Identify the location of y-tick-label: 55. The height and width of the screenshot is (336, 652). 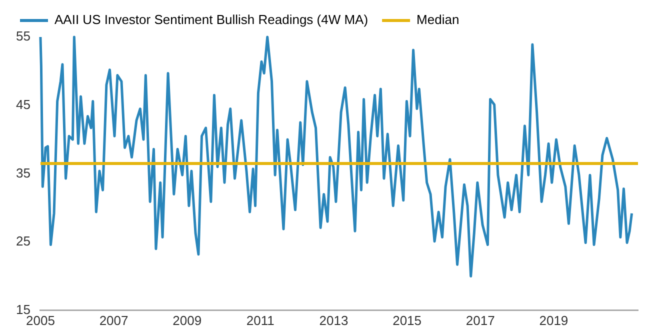
(23, 36).